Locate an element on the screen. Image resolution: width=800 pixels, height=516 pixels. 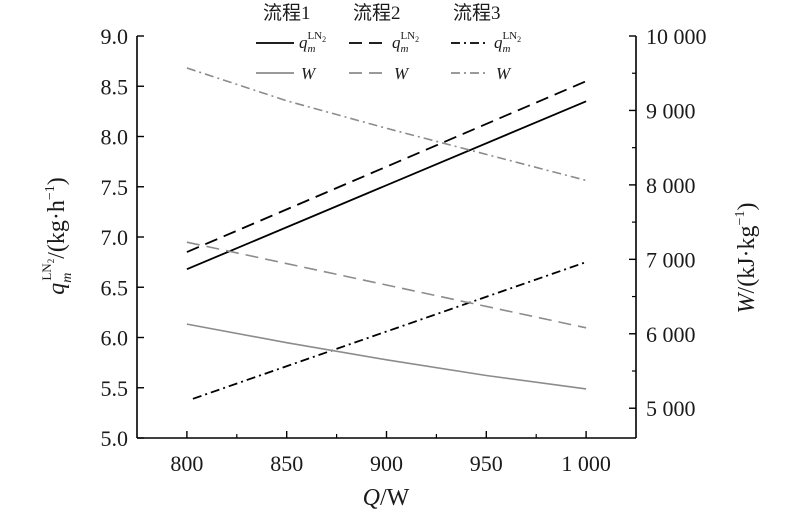
left-axis-label-sup-sub: 2 is located at coordinates (51, 261).